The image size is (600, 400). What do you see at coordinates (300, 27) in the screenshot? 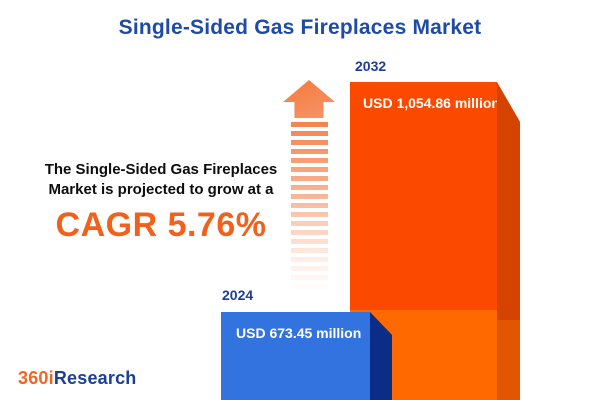
I see `page-title: Single-Sided Gas Fireplaces Market` at bounding box center [300, 27].